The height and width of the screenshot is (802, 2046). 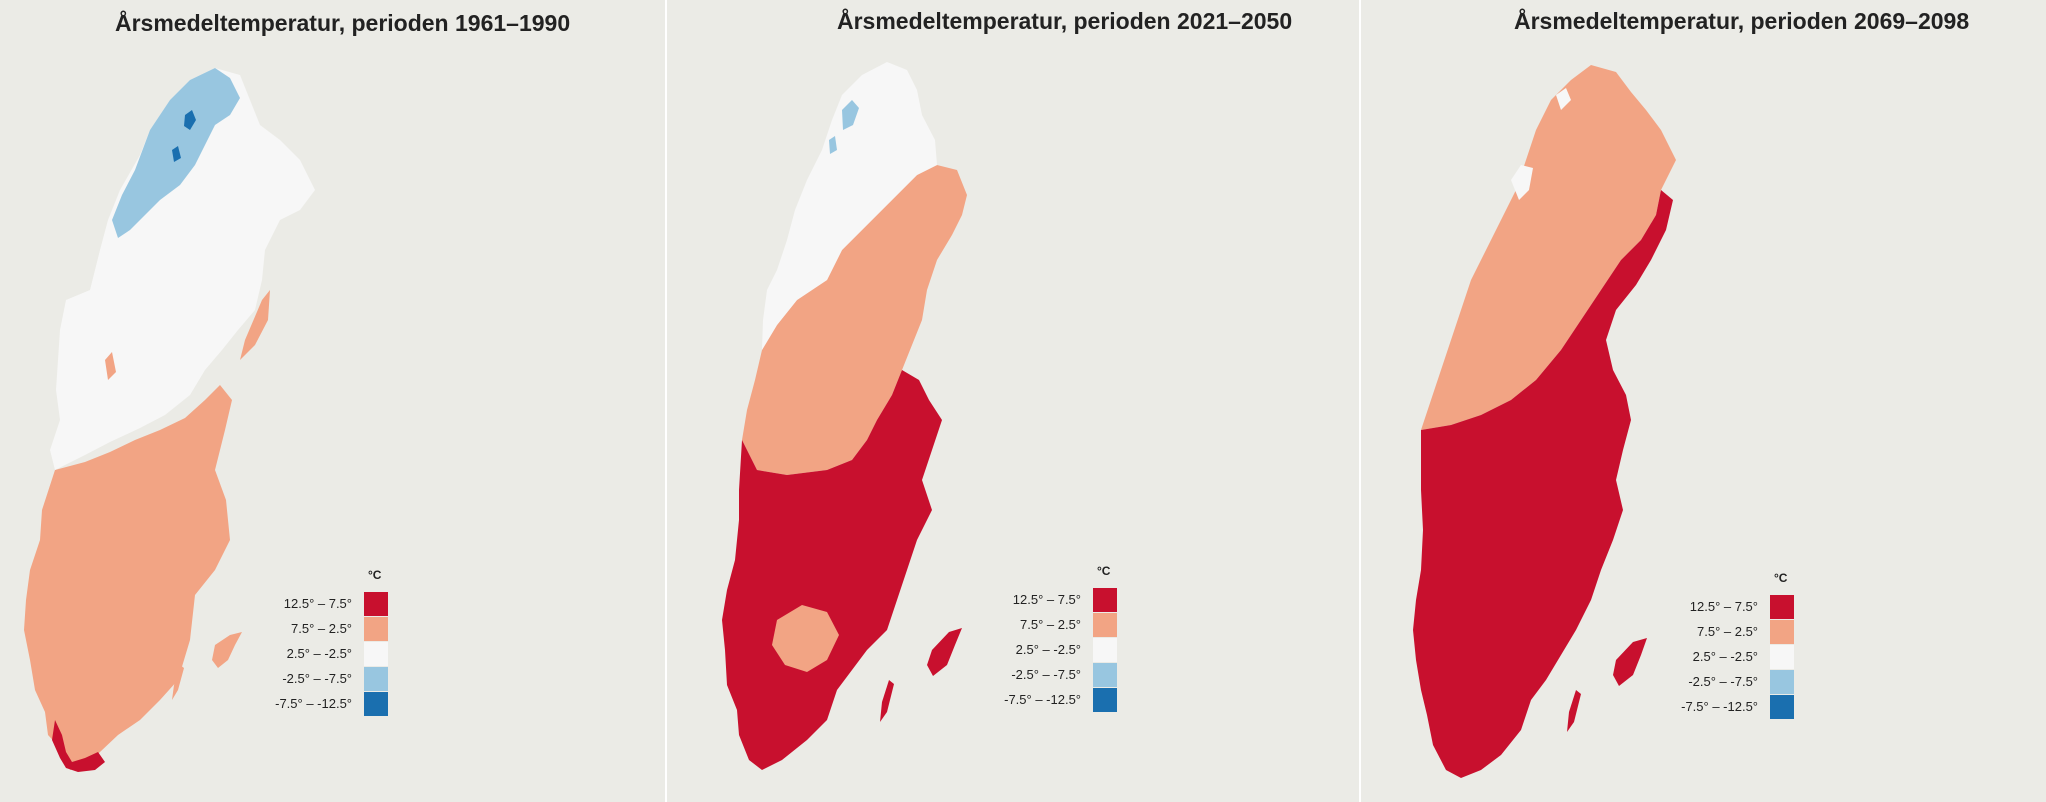 What do you see at coordinates (184, 136) in the screenshot?
I see `map-zone--7.5--12.5` at bounding box center [184, 136].